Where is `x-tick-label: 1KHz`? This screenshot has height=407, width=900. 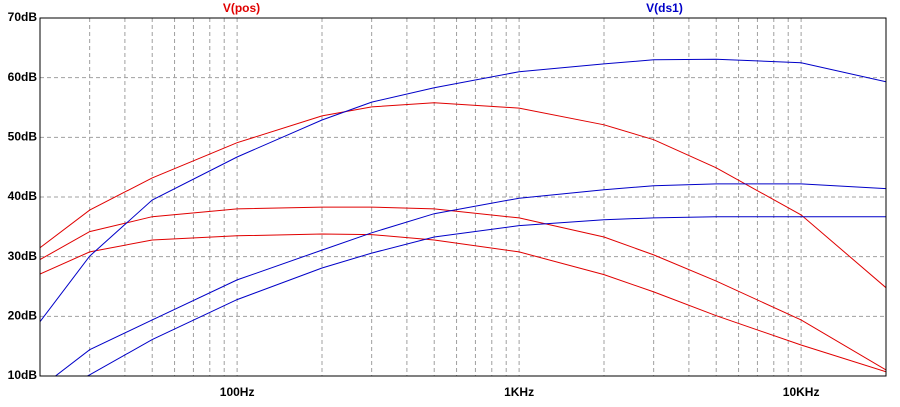
x-tick-label: 1KHz is located at coordinates (519, 392).